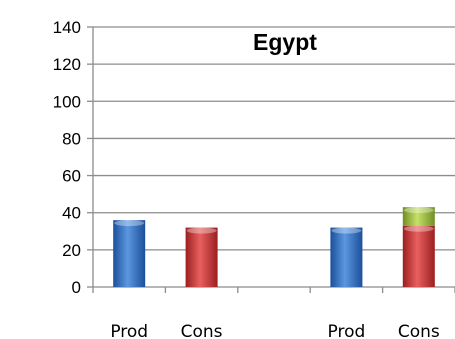  Describe the element at coordinates (285, 42) in the screenshot. I see `chart-title: Egypt` at that location.